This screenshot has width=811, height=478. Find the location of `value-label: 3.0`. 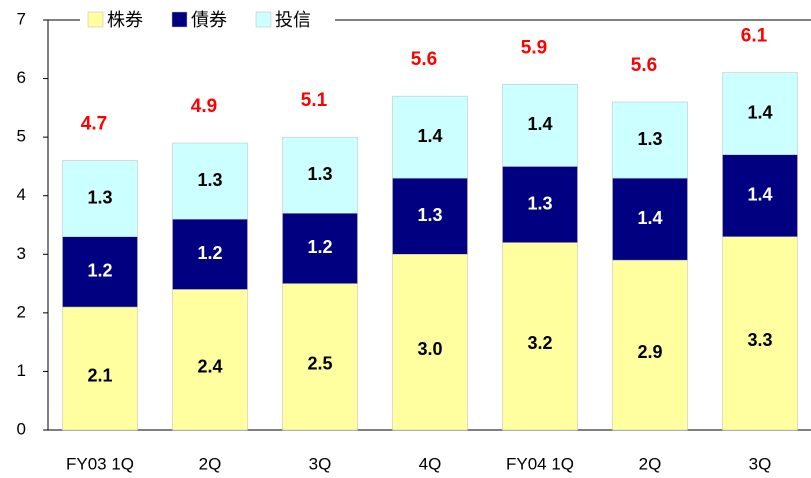

value-label: 3.0 is located at coordinates (429, 349).